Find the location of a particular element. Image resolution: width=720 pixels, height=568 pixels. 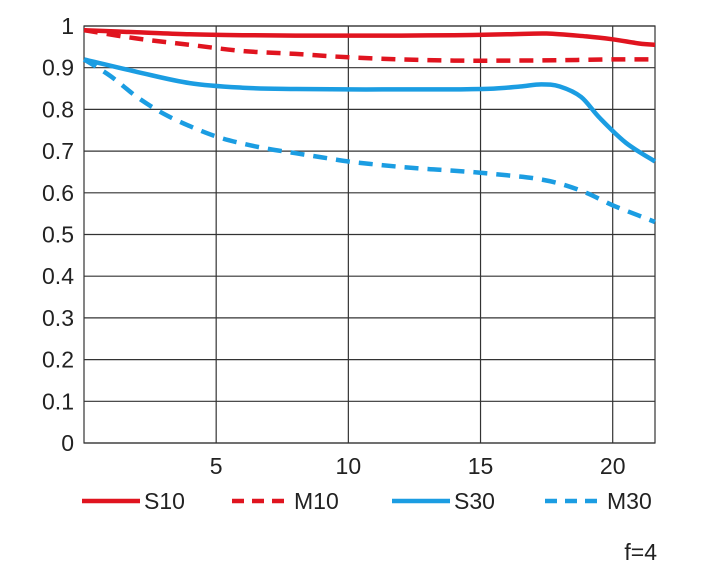

y-tick-label: 0.7 is located at coordinates (58, 151).